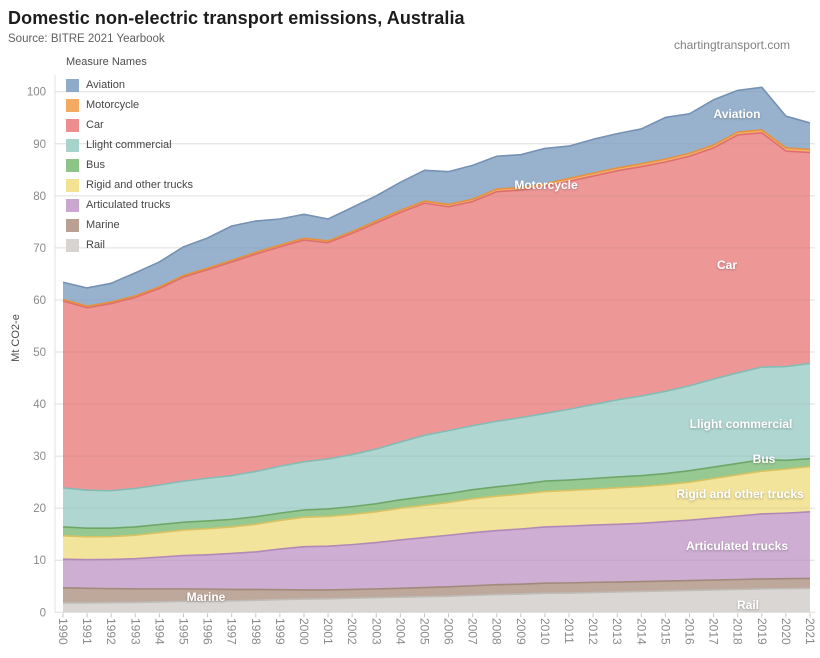  I want to click on y-axis-title: Mt CO2-e, so click(16, 338).